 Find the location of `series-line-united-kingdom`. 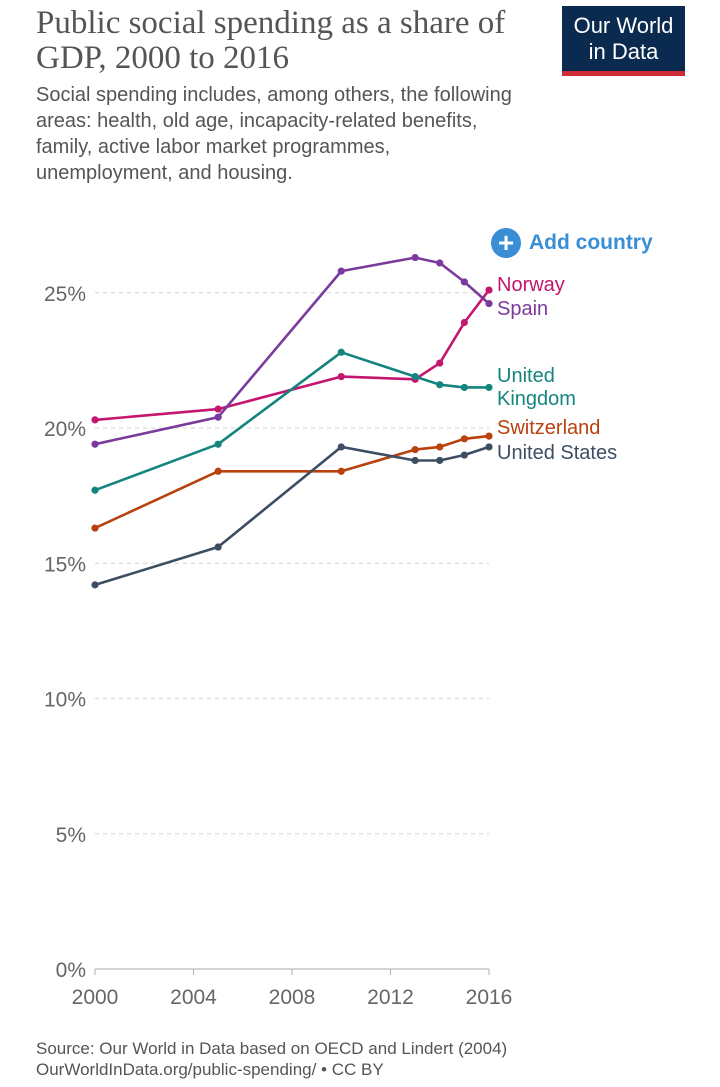

series-line-united-kingdom is located at coordinates (291, 421).